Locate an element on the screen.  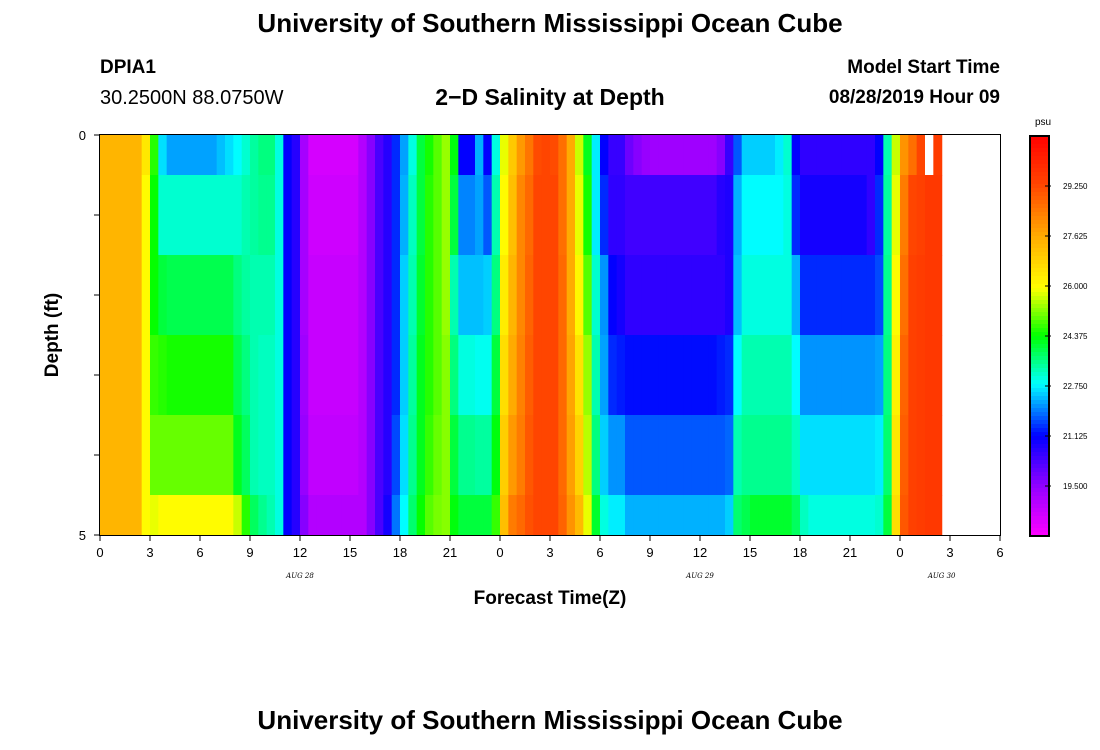
y-axis: 05 is located at coordinates (89, 335).